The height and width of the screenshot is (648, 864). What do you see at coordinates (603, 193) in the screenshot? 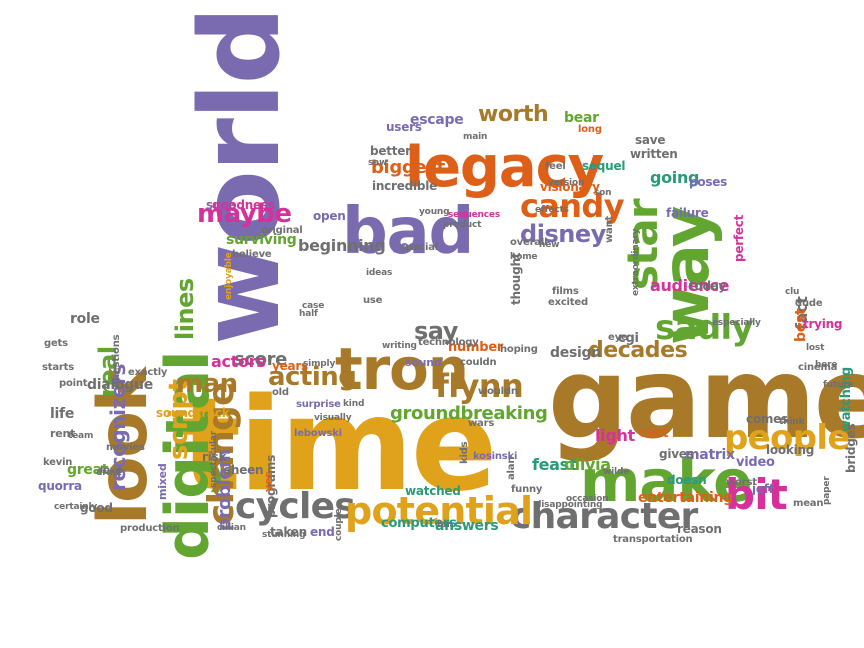
I see `cloud-word: son` at bounding box center [603, 193].